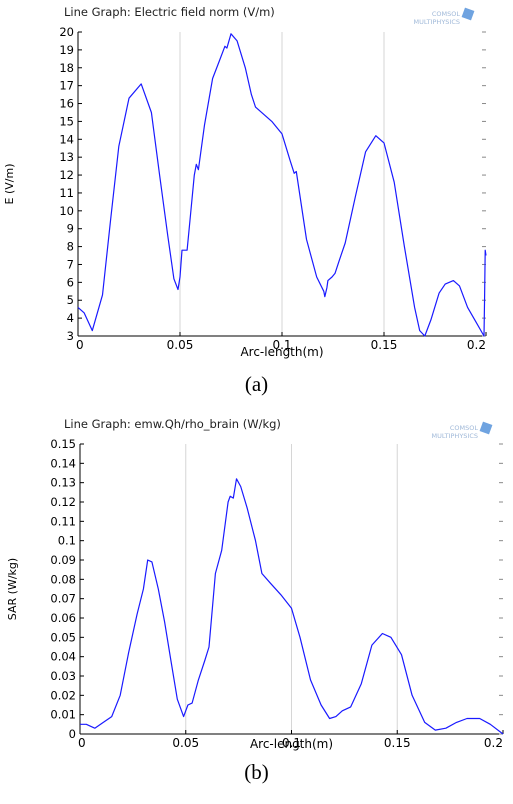 The image size is (513, 804). What do you see at coordinates (63, 463) in the screenshot?
I see `y-tick-label: 0.14` at bounding box center [63, 463].